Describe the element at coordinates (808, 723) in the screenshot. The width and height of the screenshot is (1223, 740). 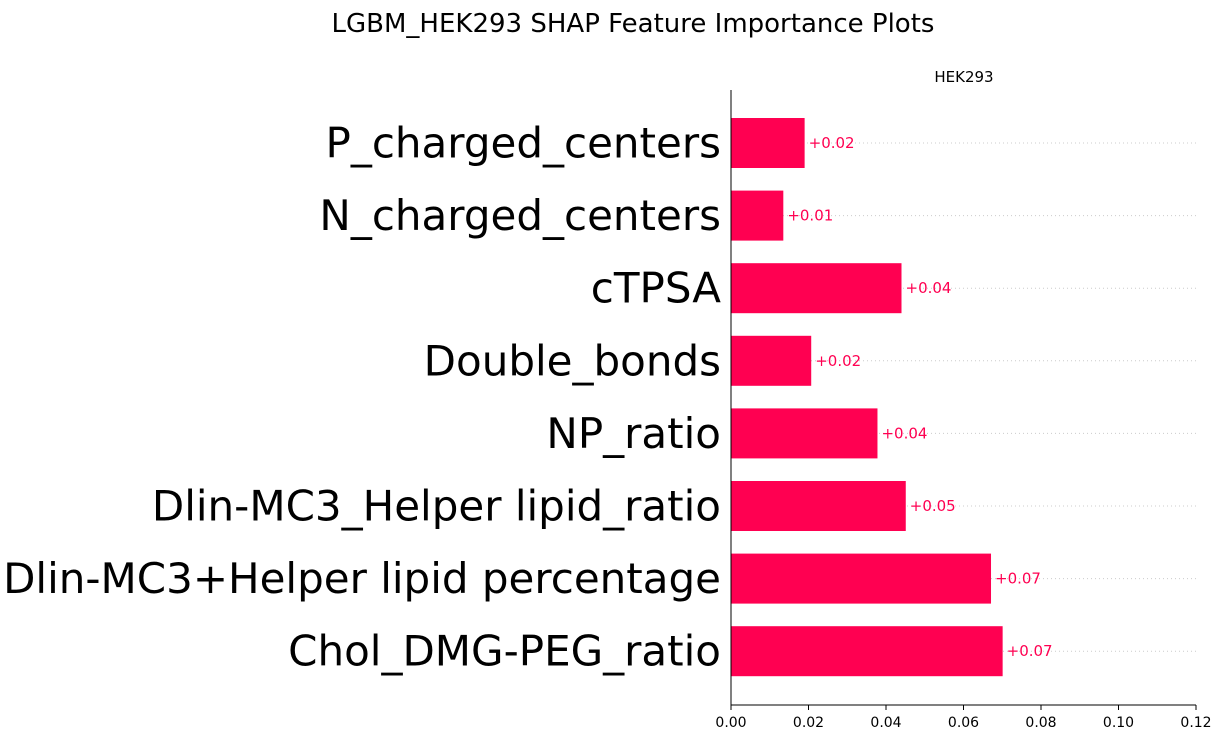
I see `x-tick-label: 0.02` at that location.